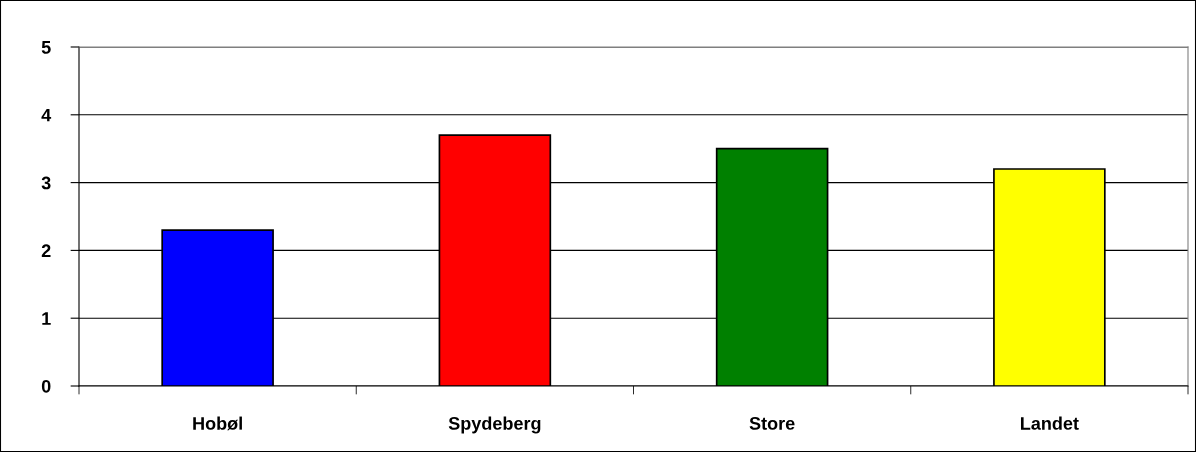 Image resolution: width=1196 pixels, height=452 pixels. What do you see at coordinates (772, 423) in the screenshot?
I see `x-tick-label: Store` at bounding box center [772, 423].